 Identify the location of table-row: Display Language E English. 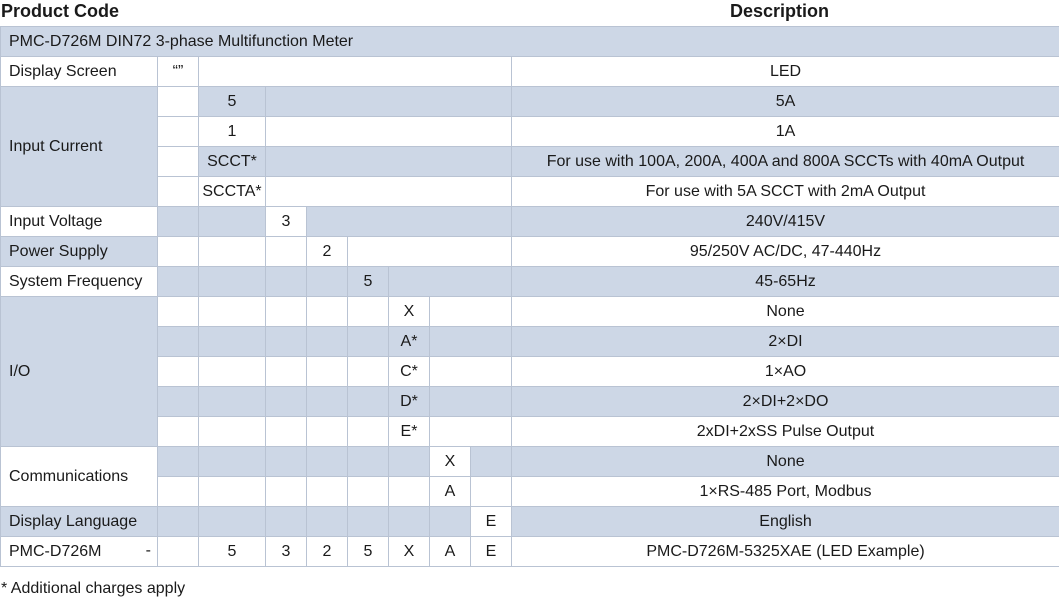
(530, 522).